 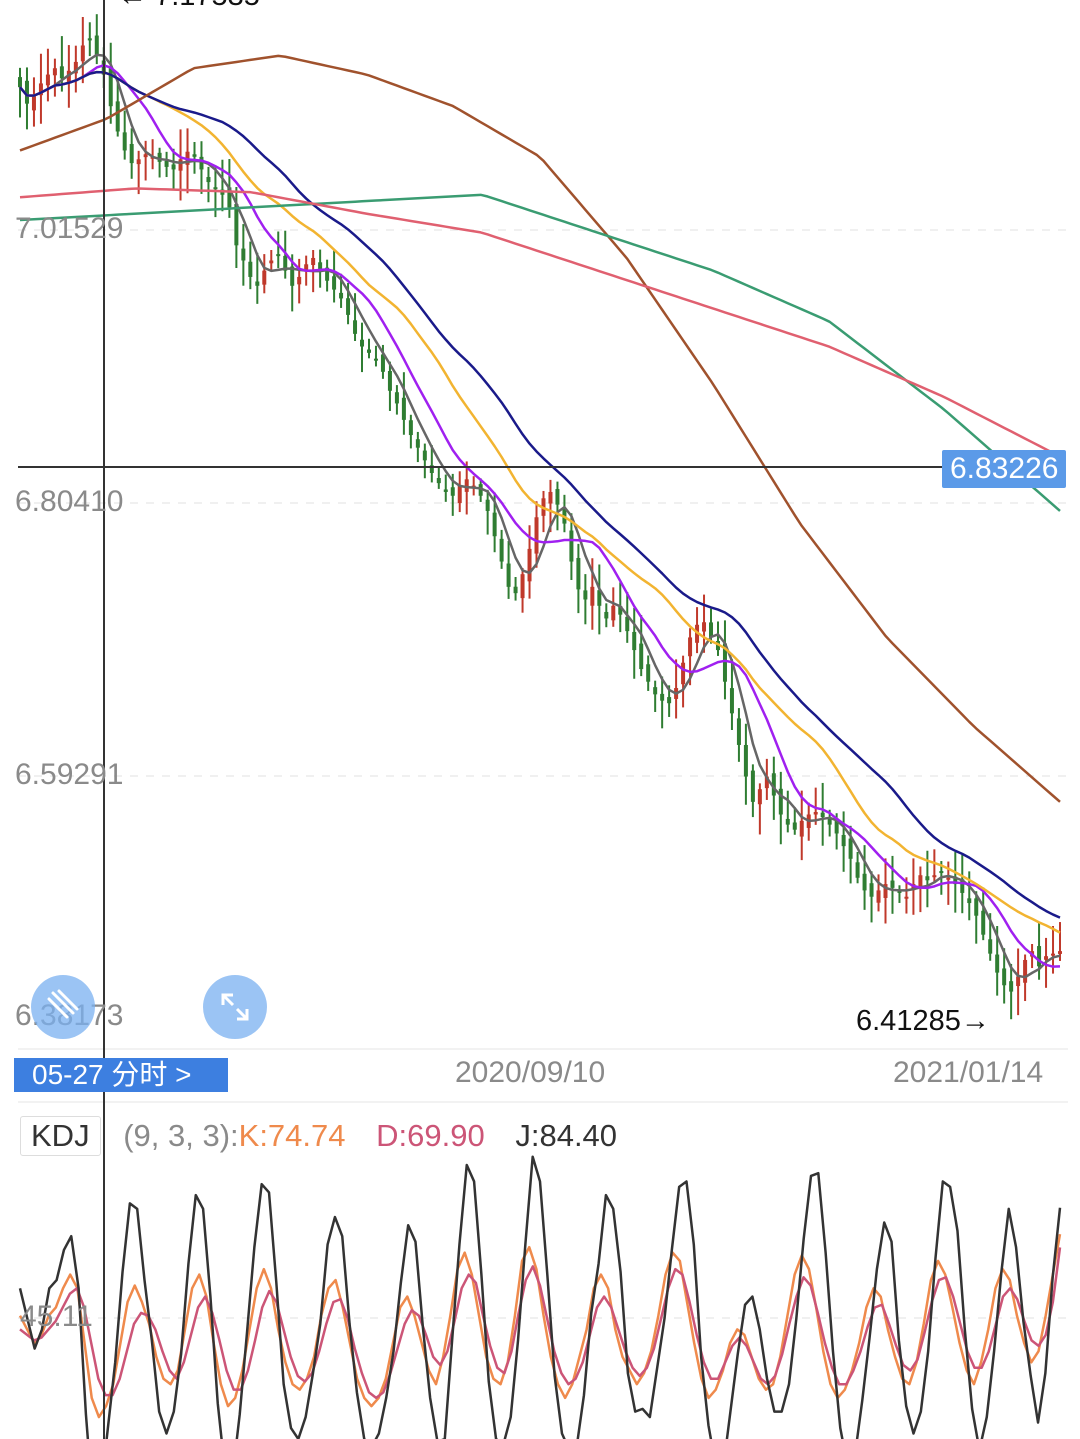 What do you see at coordinates (69, 501) in the screenshot?
I see `y-label-2: 6.80410` at bounding box center [69, 501].